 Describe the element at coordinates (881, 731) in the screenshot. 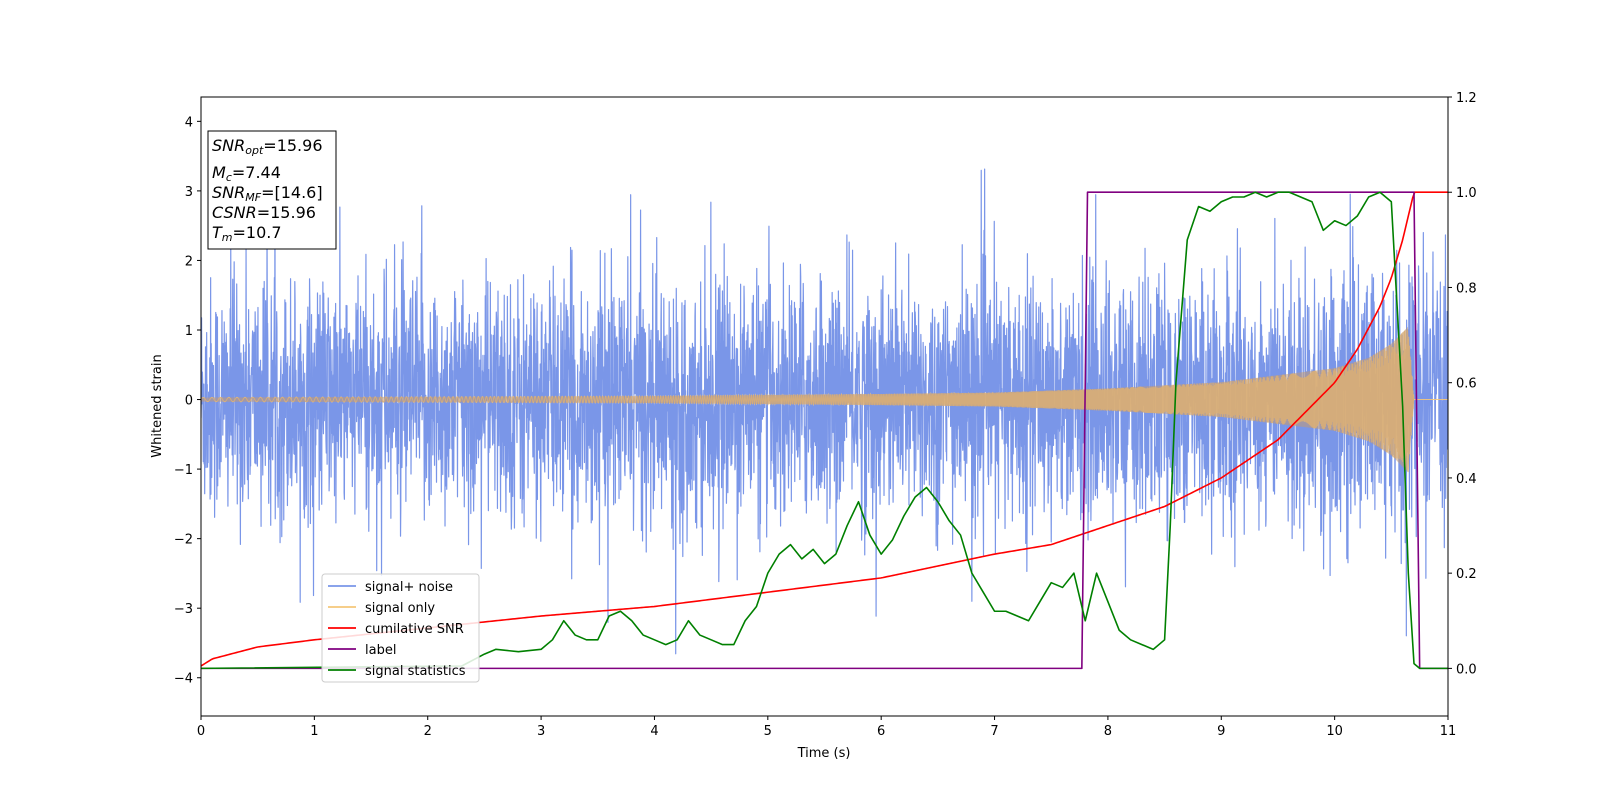

I see `x-tick-label: 6` at that location.